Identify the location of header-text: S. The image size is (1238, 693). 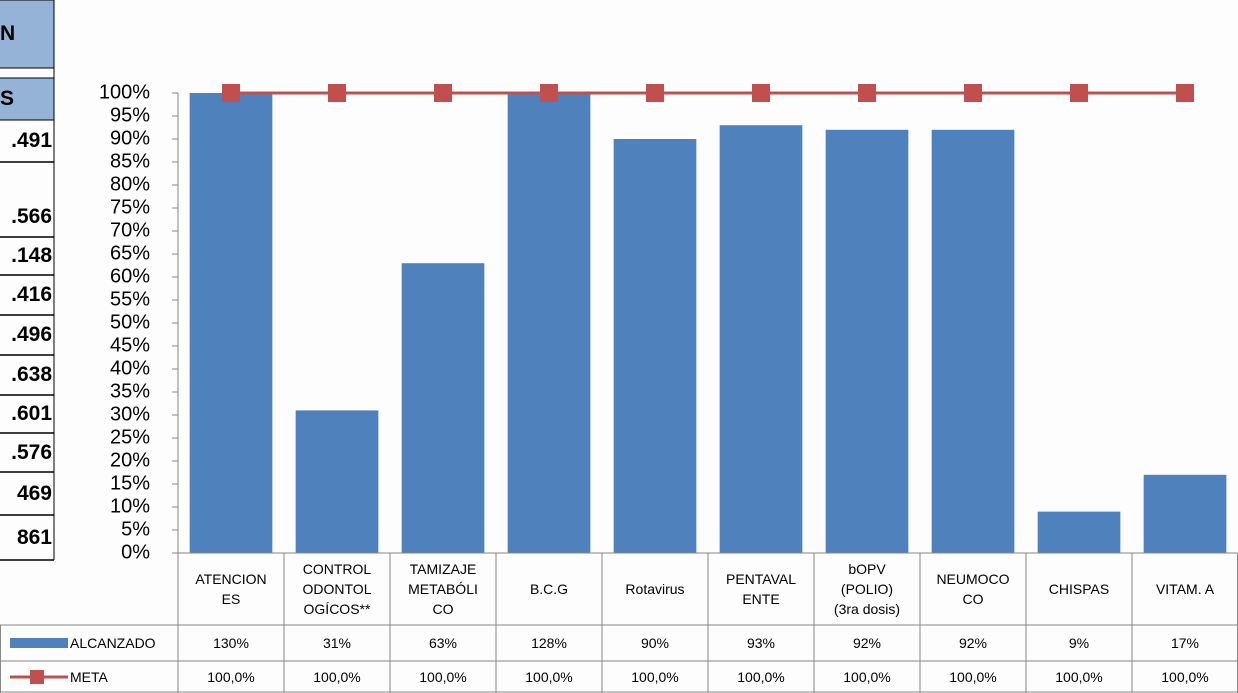
(7, 98).